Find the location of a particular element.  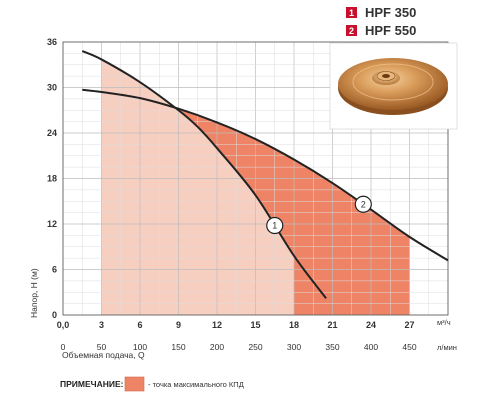

x2-tick-label: 0 is located at coordinates (63, 347).